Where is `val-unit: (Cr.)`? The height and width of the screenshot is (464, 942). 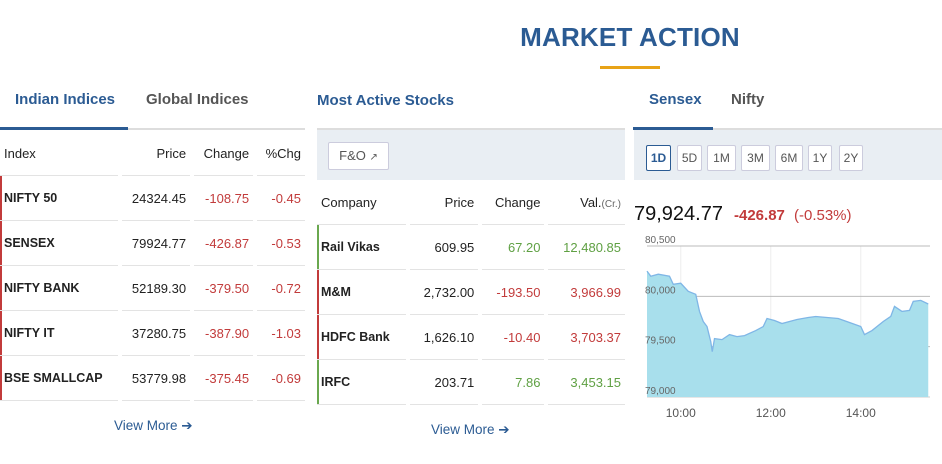 val-unit: (Cr.) is located at coordinates (611, 204).